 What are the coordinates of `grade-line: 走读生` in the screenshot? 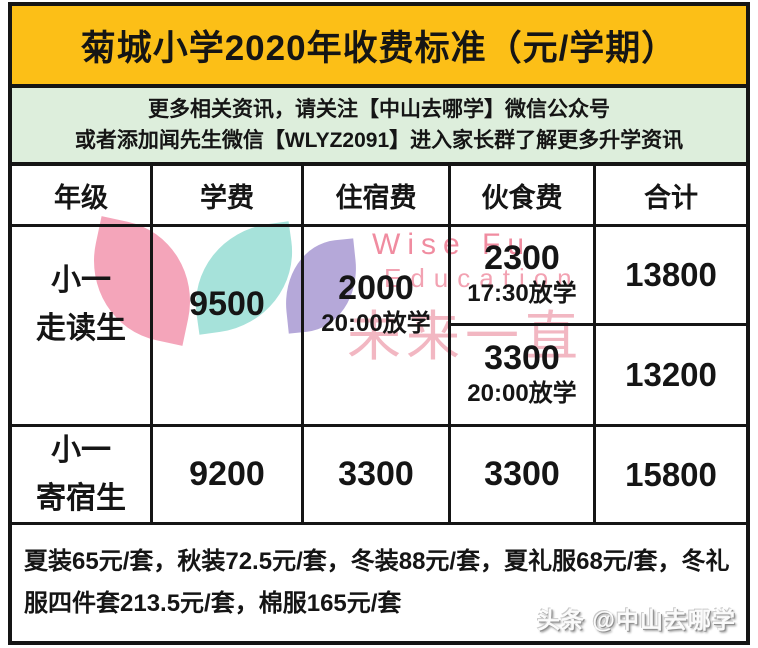 It's located at (81, 328).